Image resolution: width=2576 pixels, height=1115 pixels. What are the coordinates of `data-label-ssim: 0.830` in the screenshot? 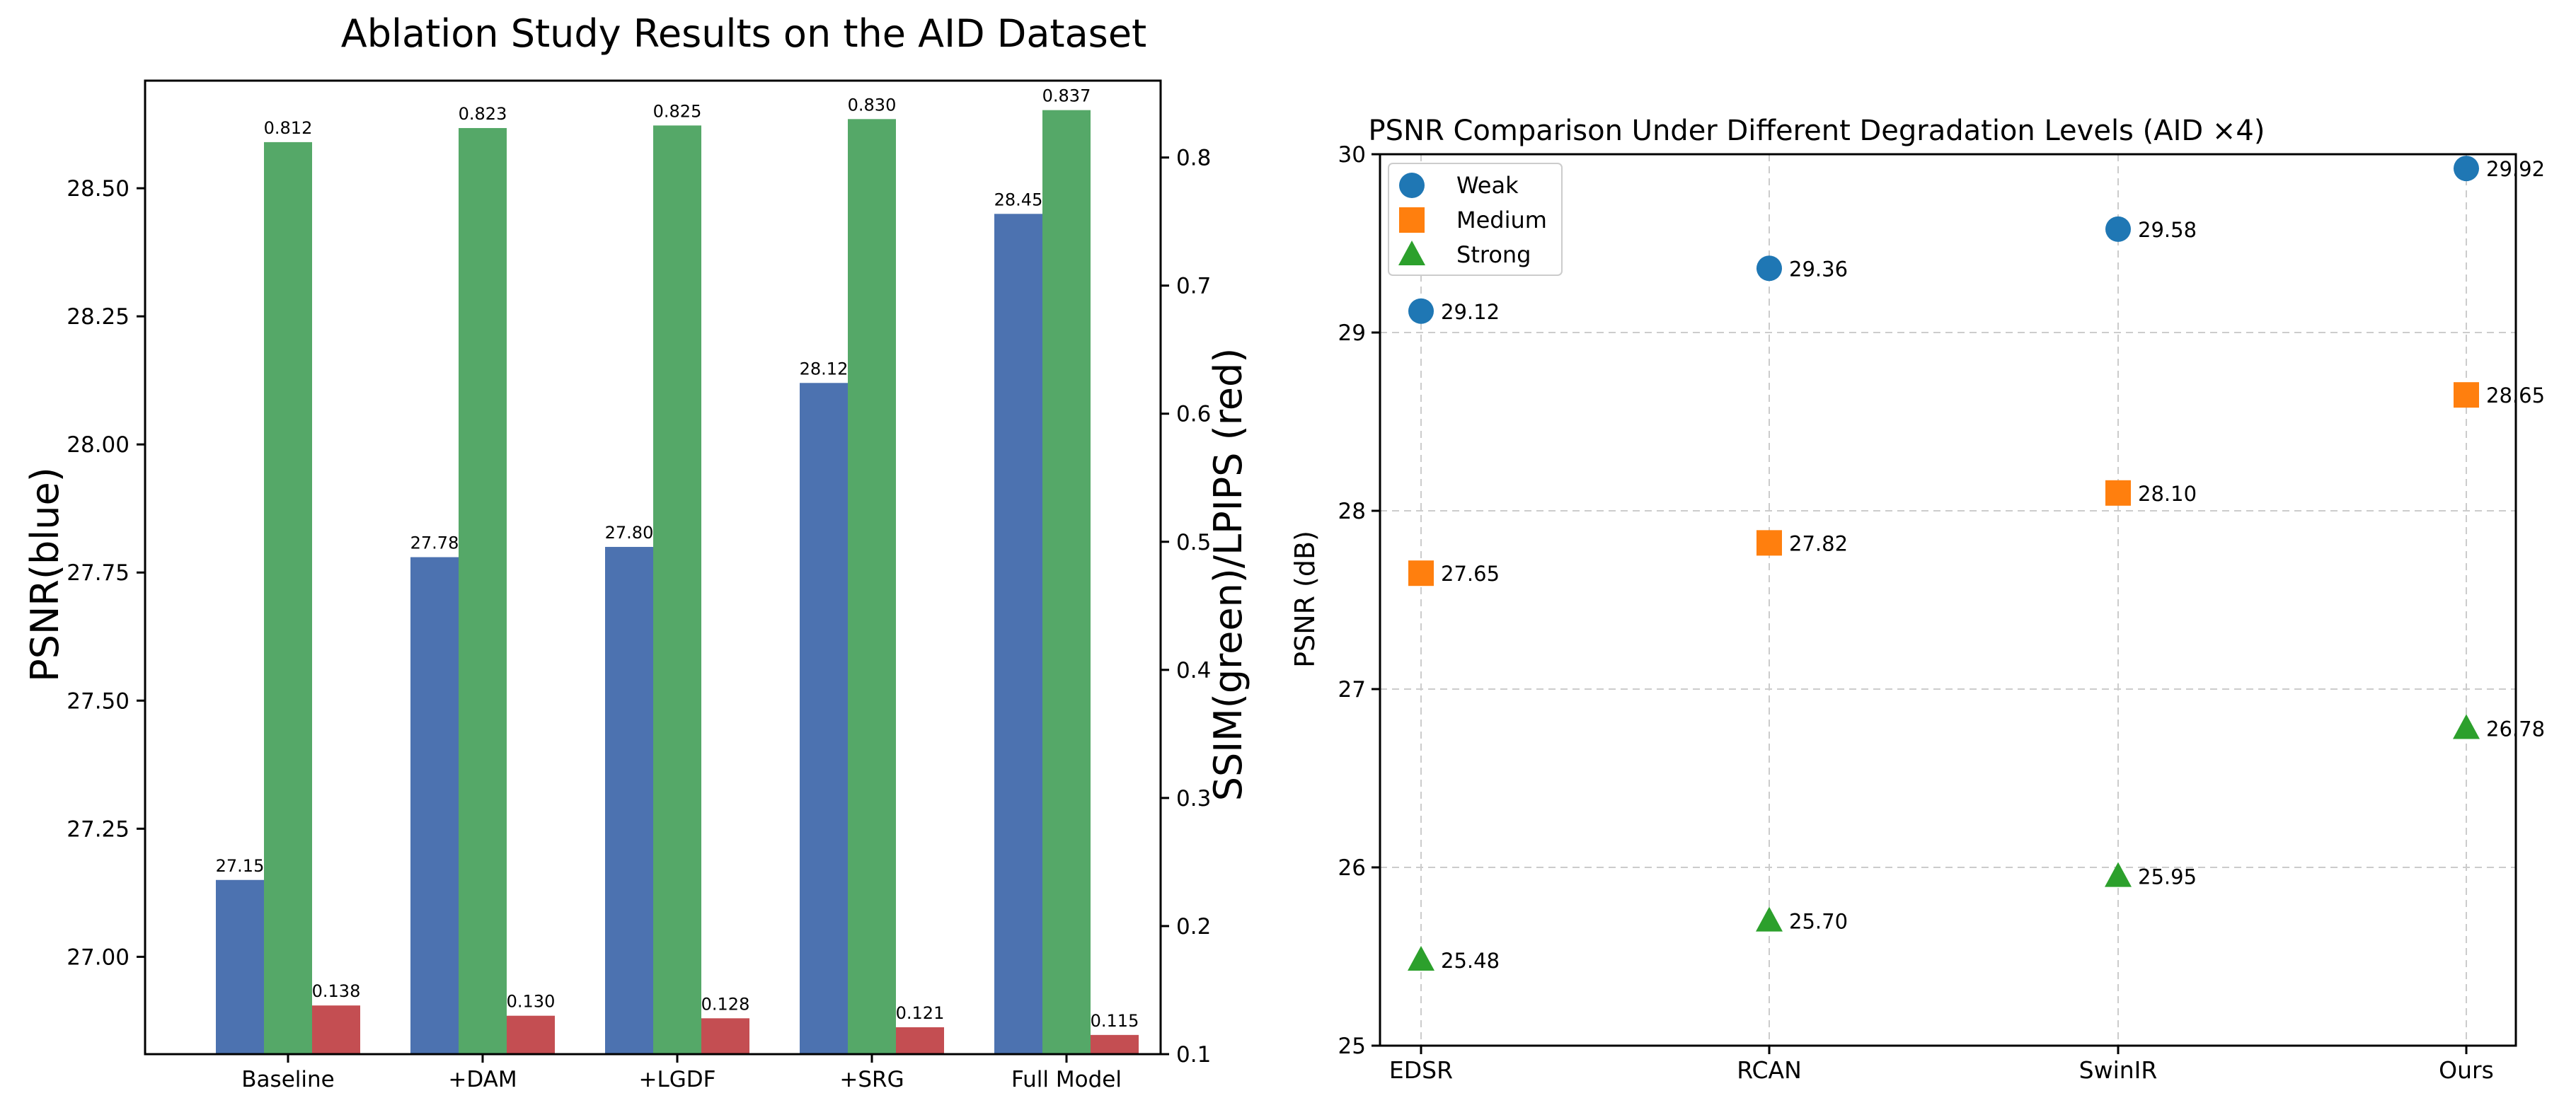 It's located at (873, 105).